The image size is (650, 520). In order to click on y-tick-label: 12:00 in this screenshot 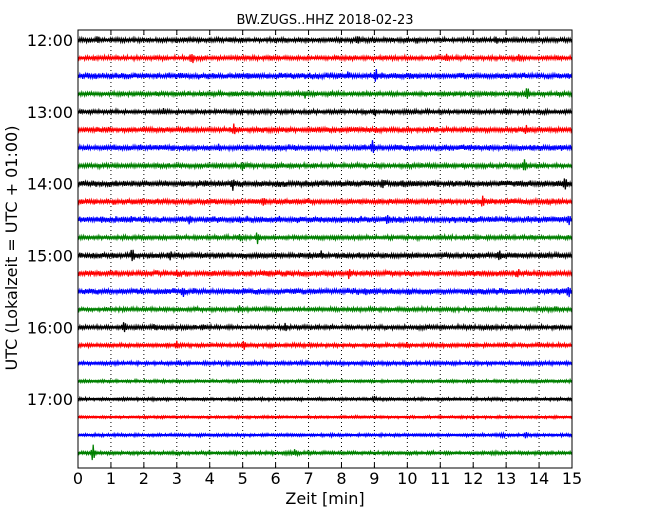, I will do `click(50, 40)`.